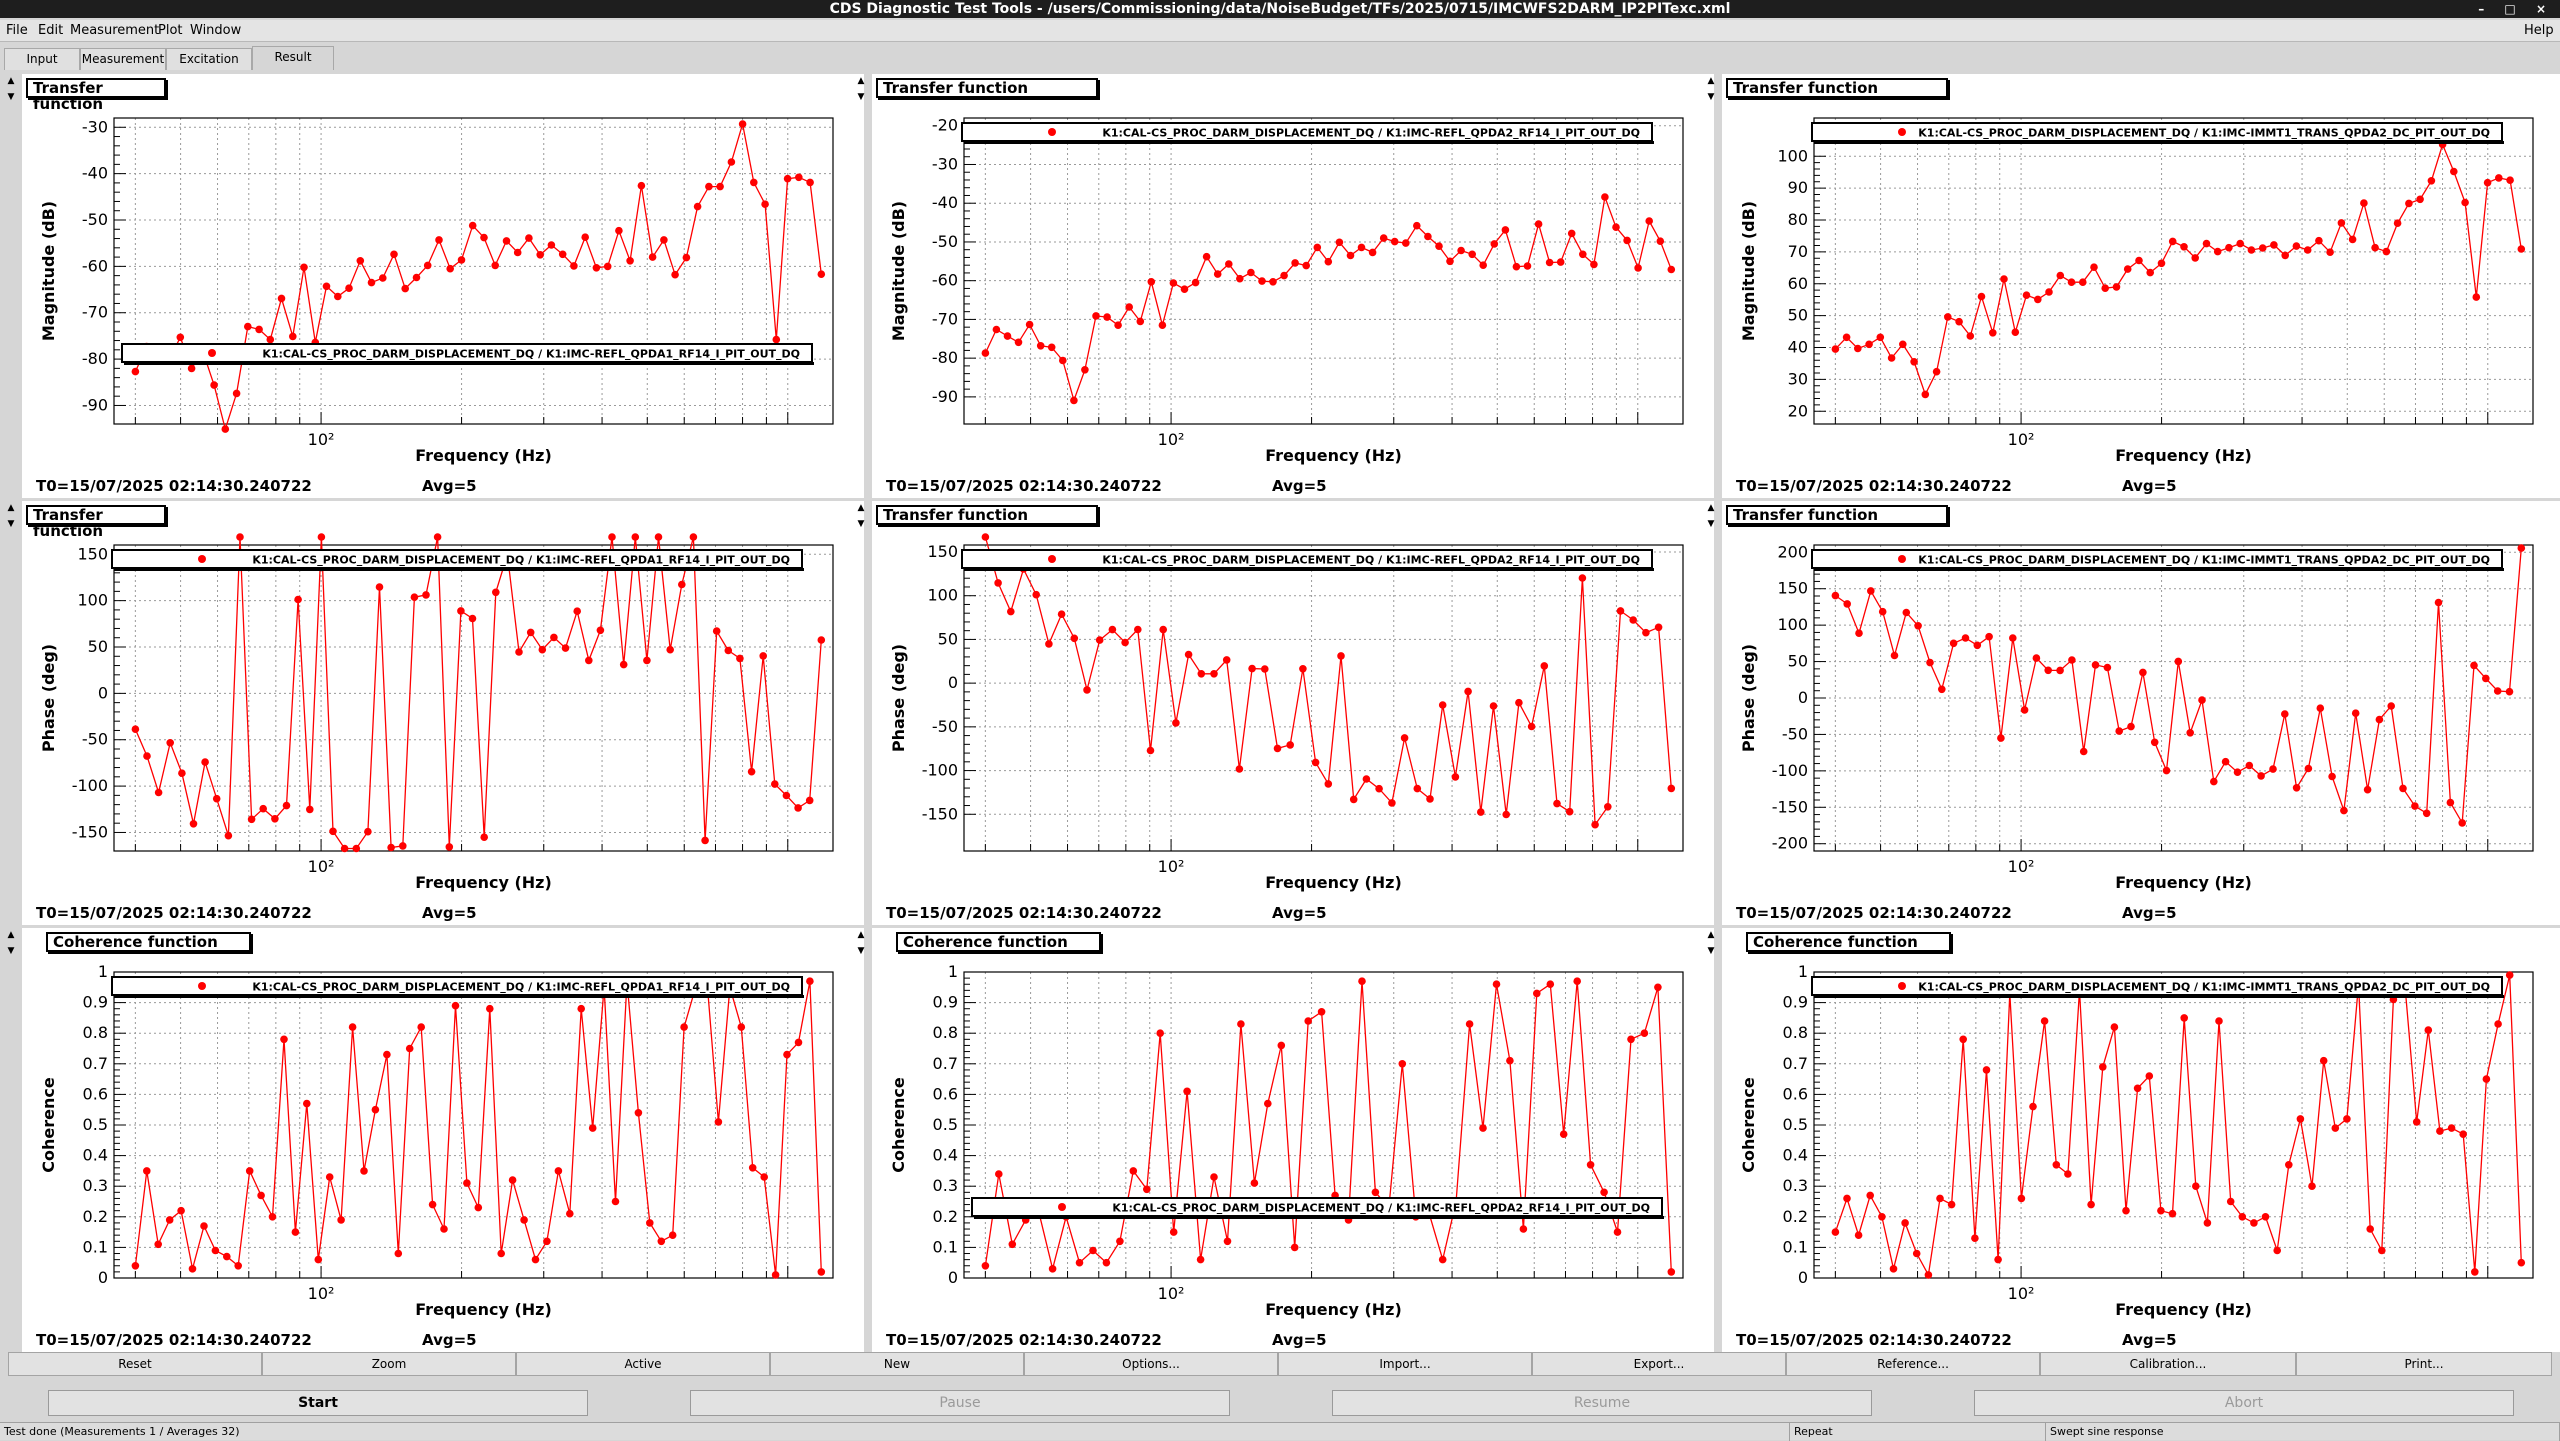 Image resolution: width=2560 pixels, height=1441 pixels. I want to click on y-tick-label: 100, so click(92, 600).